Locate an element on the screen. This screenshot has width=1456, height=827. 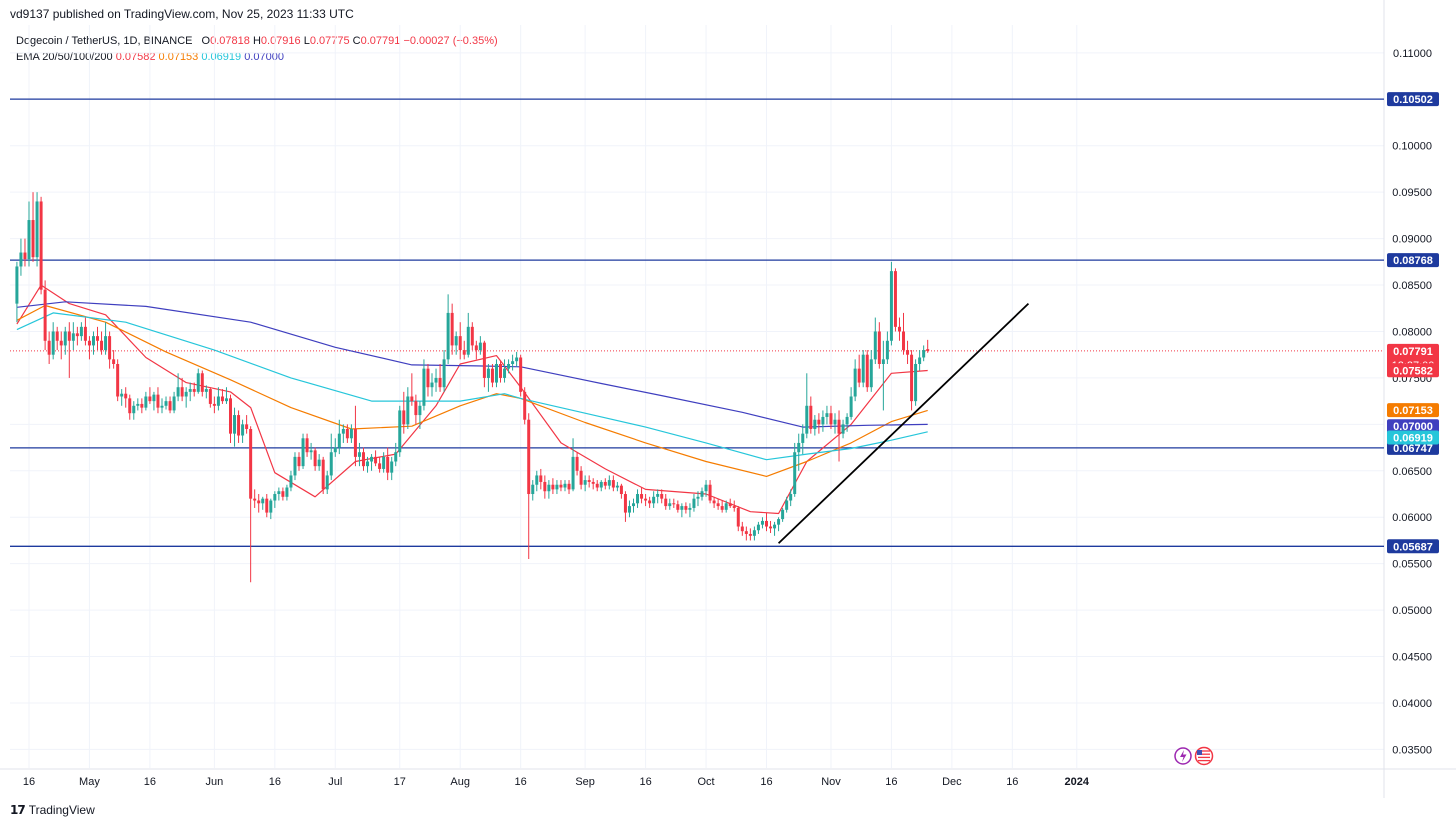
trendline is located at coordinates (903, 423).